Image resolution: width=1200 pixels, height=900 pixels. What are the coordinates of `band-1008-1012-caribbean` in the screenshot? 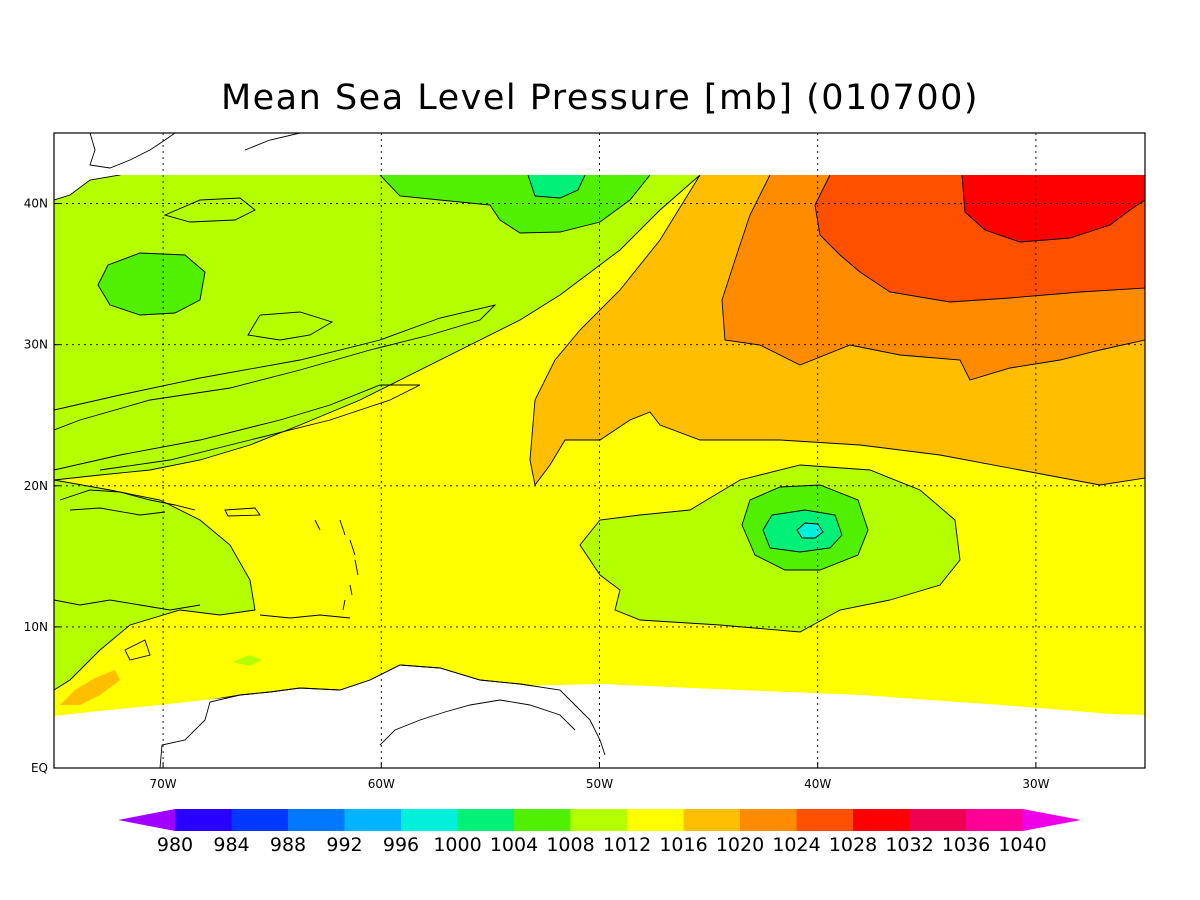 It's located at (154, 585).